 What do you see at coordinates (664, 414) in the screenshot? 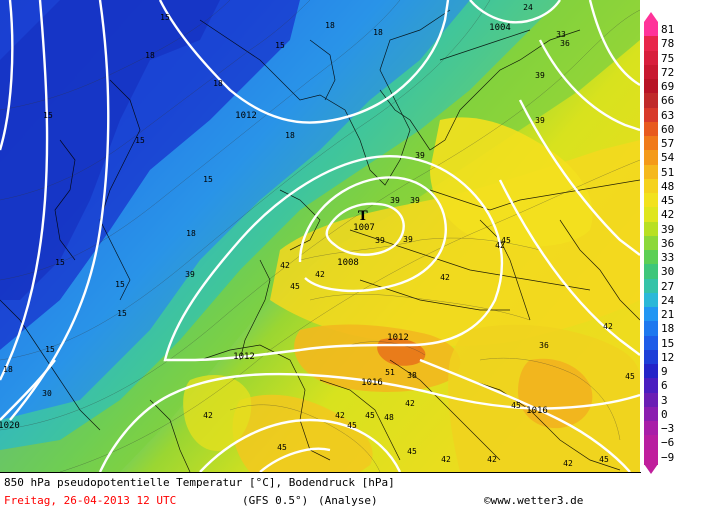
I see `legend-tick-label: 0` at bounding box center [664, 414].